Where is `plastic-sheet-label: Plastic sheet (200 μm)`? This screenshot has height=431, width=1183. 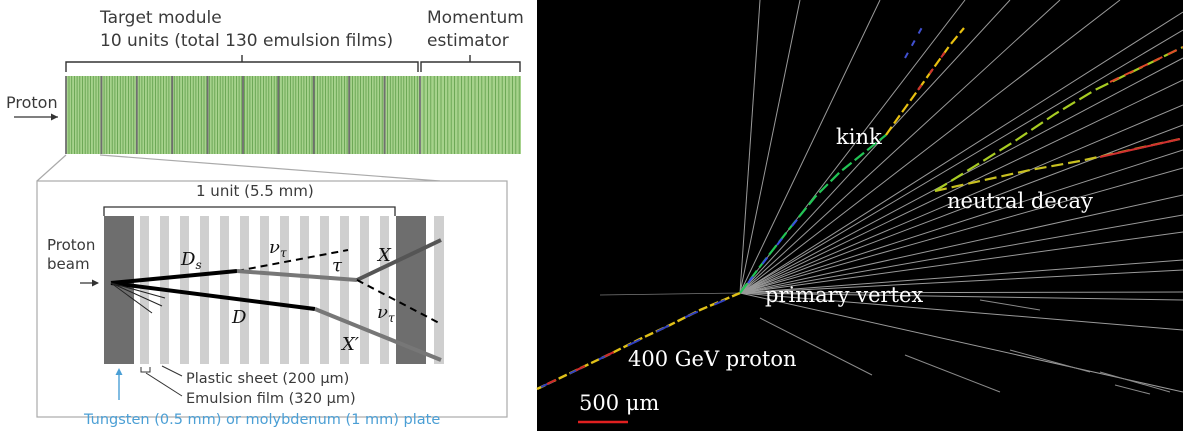
plastic-sheet-label: Plastic sheet (200 μm) is located at coordinates (267, 379).